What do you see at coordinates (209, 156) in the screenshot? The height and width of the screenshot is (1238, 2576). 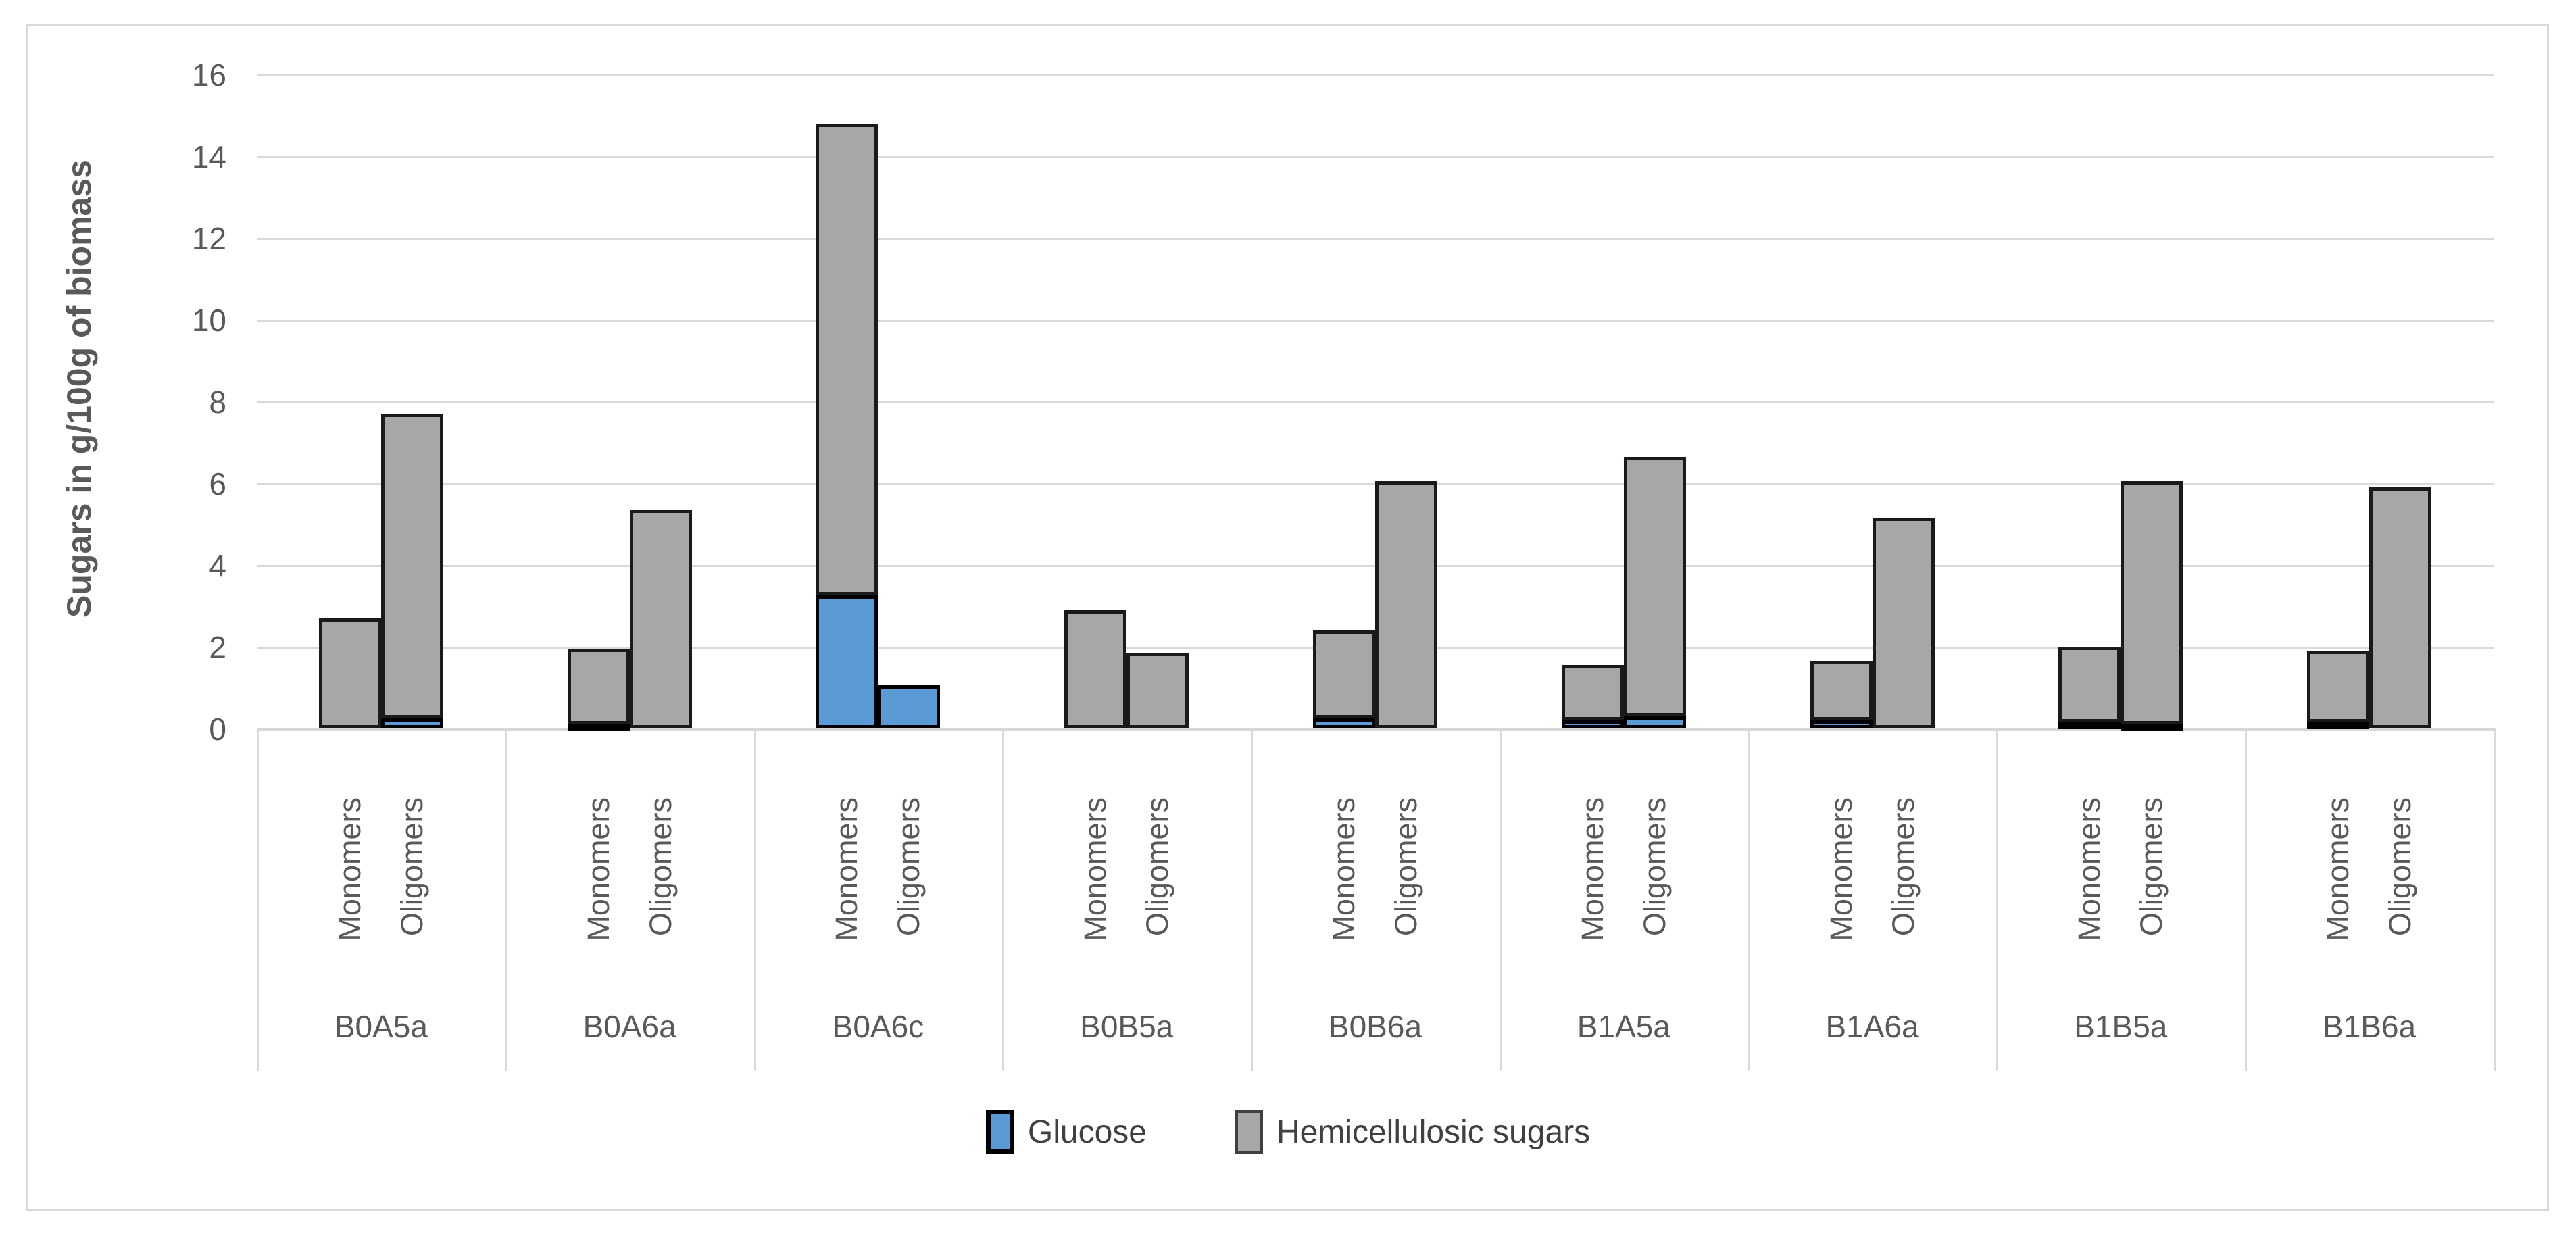 I see `y-tick-label: 14` at bounding box center [209, 156].